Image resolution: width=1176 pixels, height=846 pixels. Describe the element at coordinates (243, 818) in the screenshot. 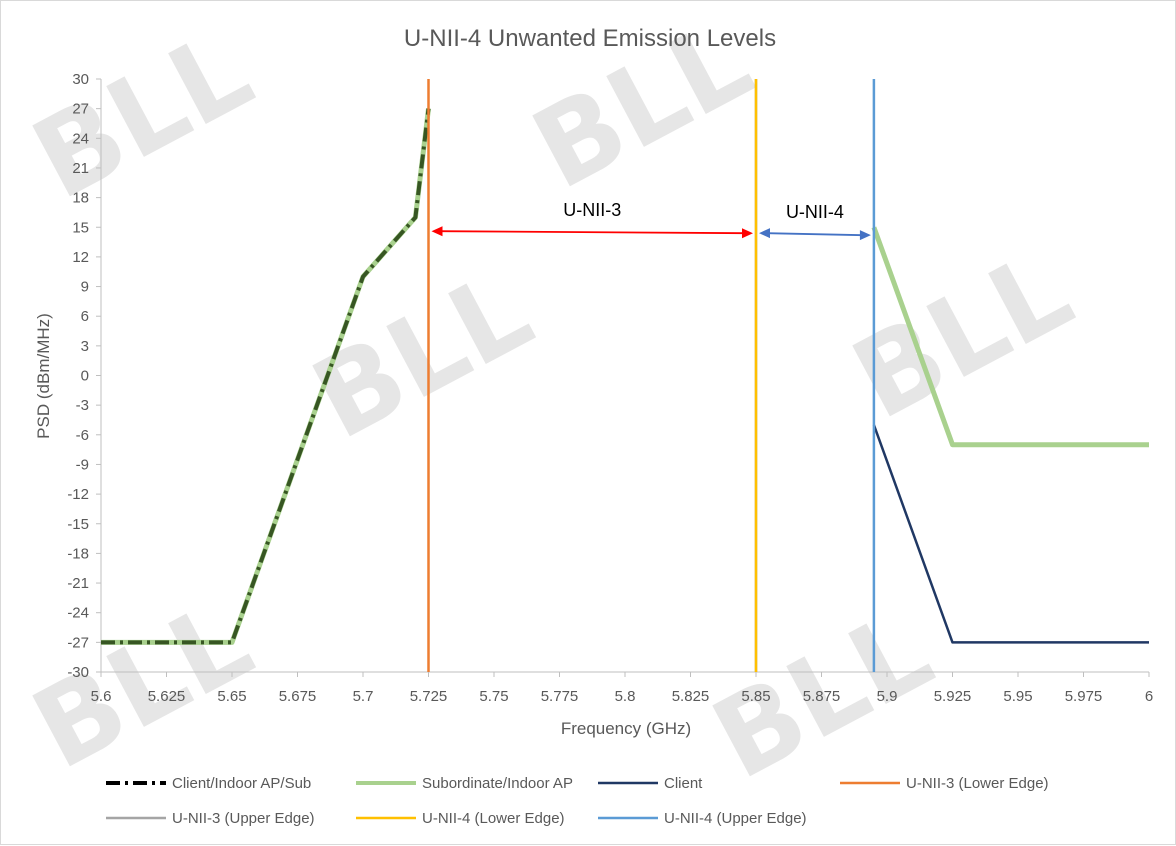

I see `legend-label: U-NII-3 (Upper Edge)` at that location.